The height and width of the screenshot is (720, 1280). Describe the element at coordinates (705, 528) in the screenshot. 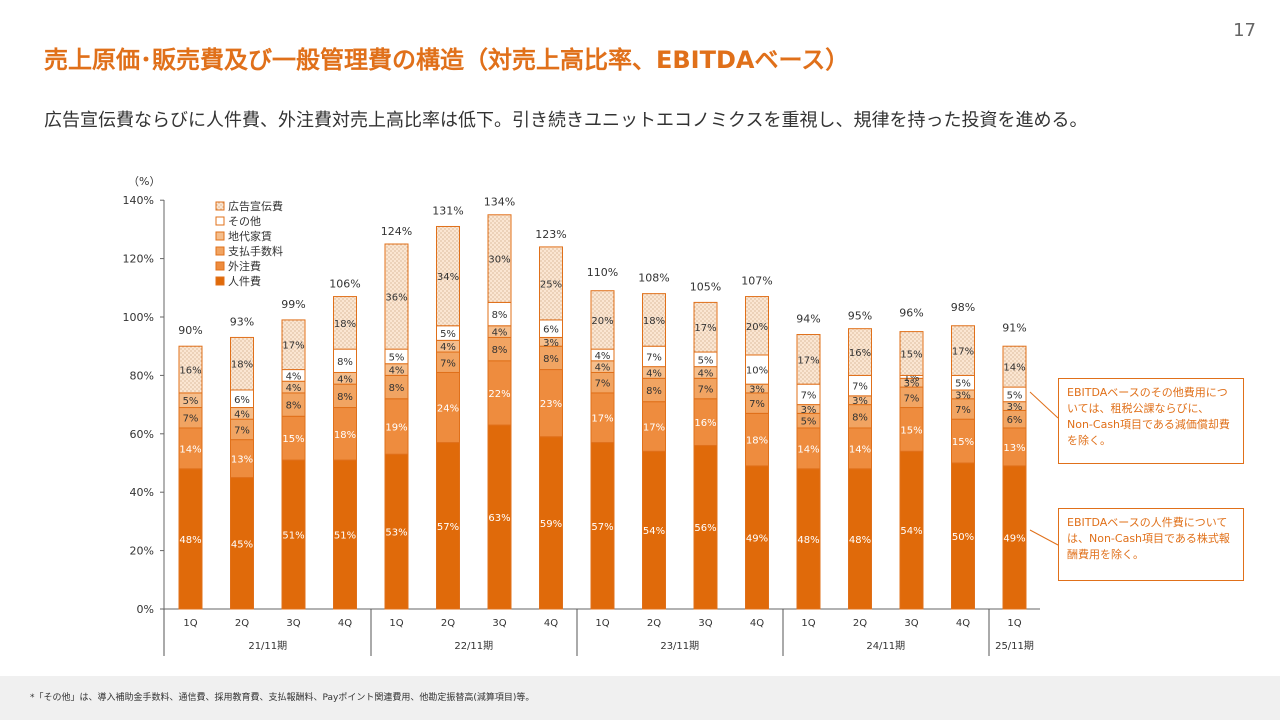

I see `data-label-personnel: 56%` at that location.